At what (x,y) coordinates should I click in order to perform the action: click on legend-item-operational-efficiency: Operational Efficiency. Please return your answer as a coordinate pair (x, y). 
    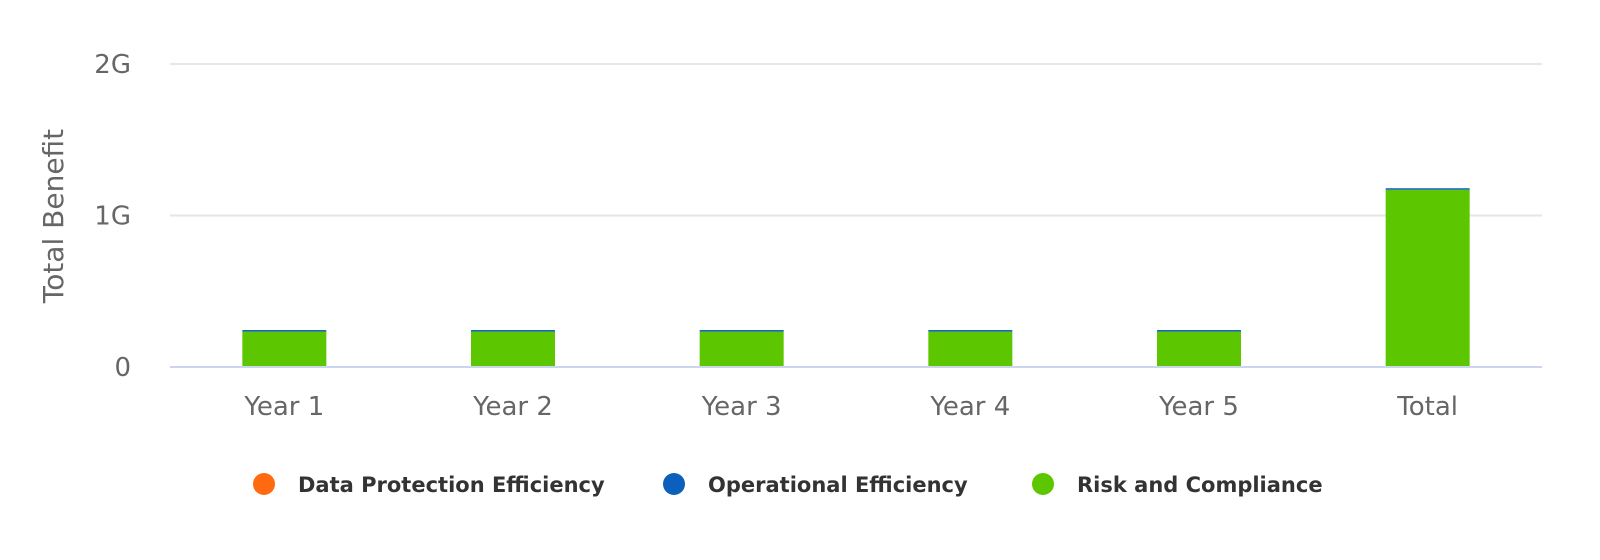
    Looking at the image, I should click on (815, 485).